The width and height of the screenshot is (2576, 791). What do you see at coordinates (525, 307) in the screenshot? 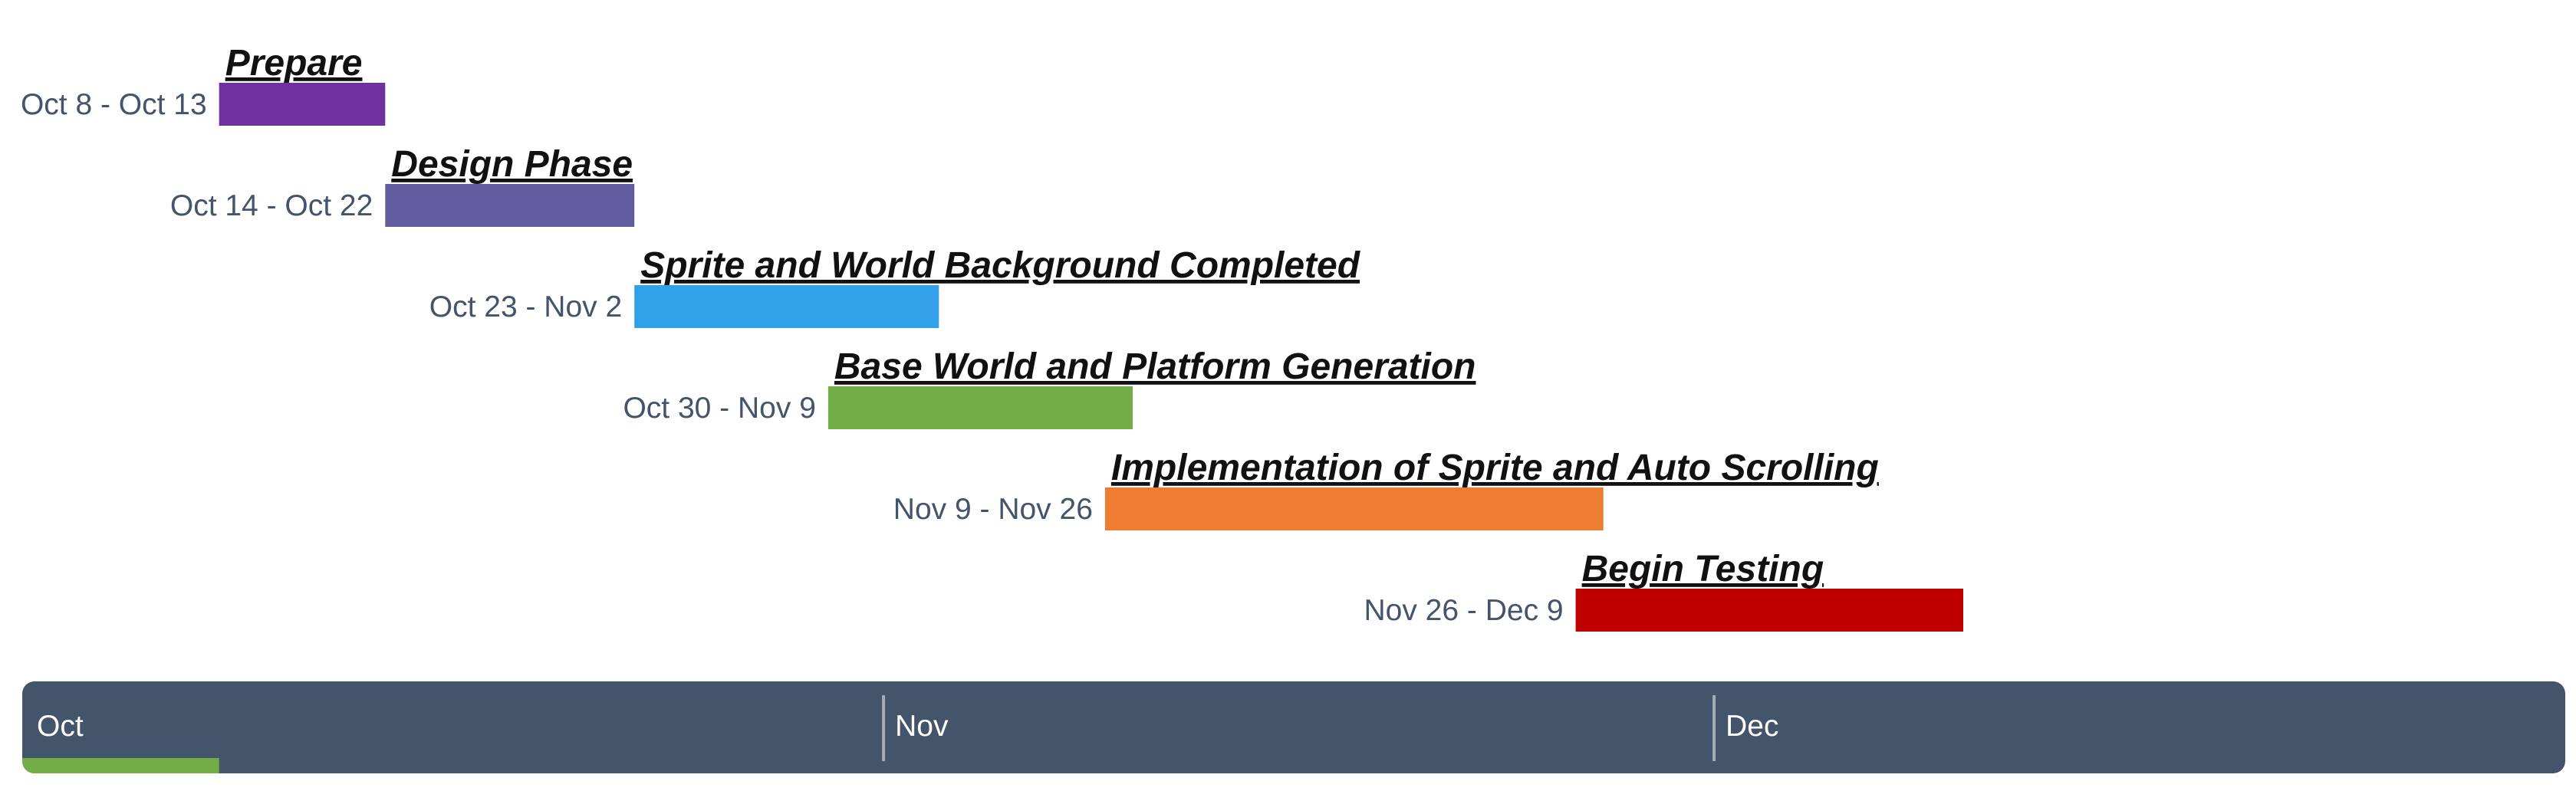
I see `task-date-range: Oct 23 - Nov 2` at bounding box center [525, 307].